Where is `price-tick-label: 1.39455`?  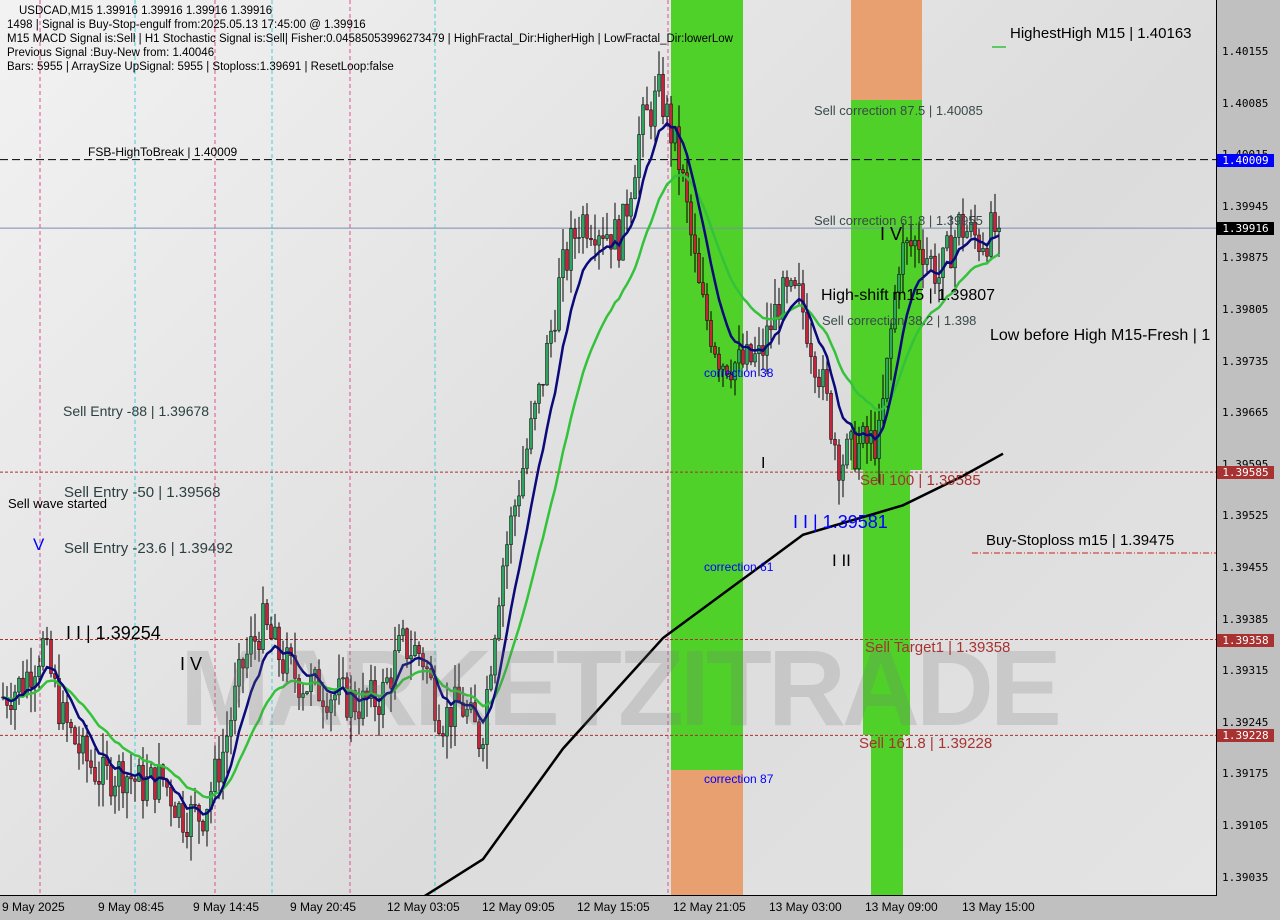
price-tick-label: 1.39455 is located at coordinates (1245, 567).